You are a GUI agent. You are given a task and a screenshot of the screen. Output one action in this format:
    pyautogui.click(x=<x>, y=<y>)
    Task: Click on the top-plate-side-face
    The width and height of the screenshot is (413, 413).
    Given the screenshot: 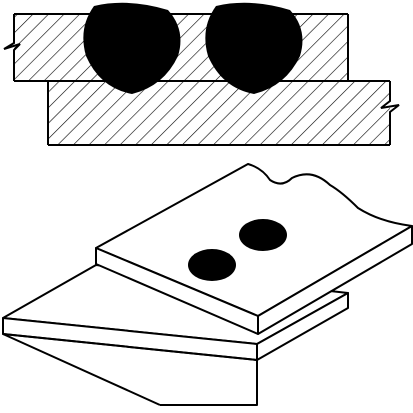 What is the action you would take?
    pyautogui.click(x=335, y=280)
    